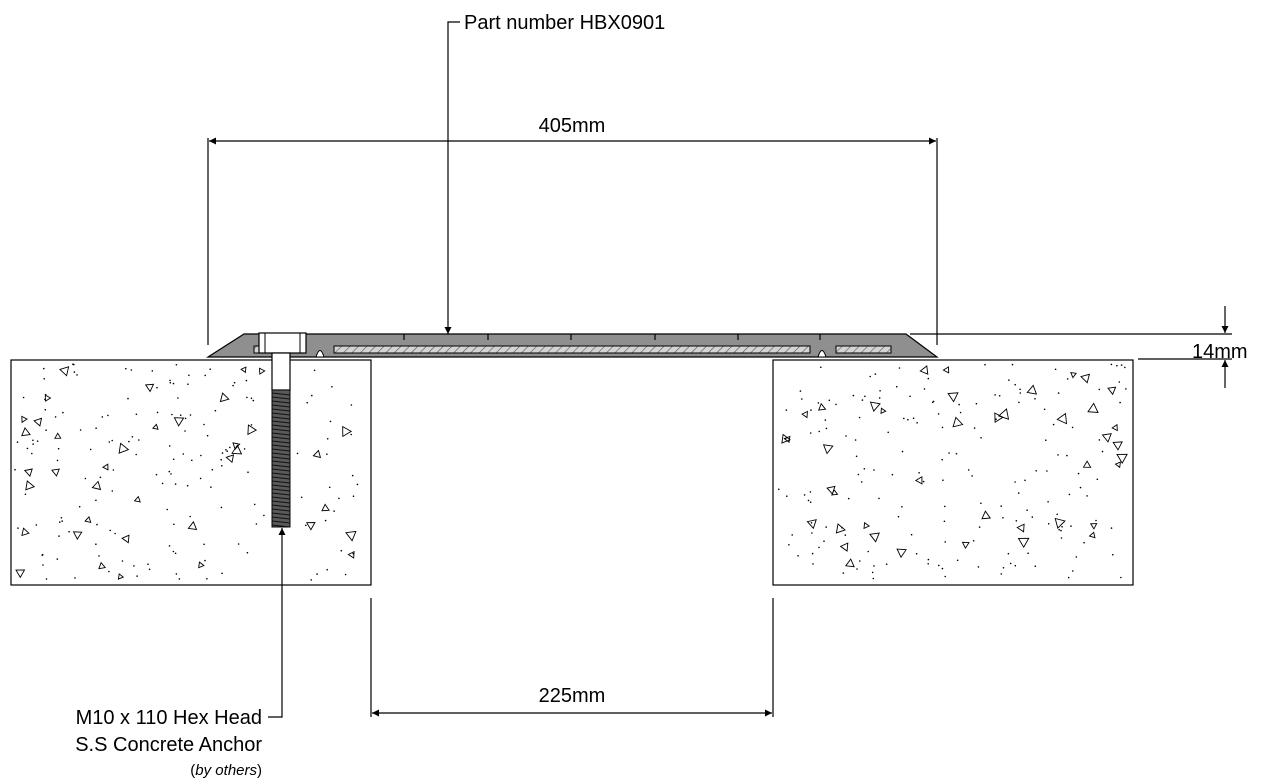 Image resolution: width=1261 pixels, height=782 pixels. Describe the element at coordinates (1220, 352) in the screenshot. I see `height-label: 14mm` at that location.